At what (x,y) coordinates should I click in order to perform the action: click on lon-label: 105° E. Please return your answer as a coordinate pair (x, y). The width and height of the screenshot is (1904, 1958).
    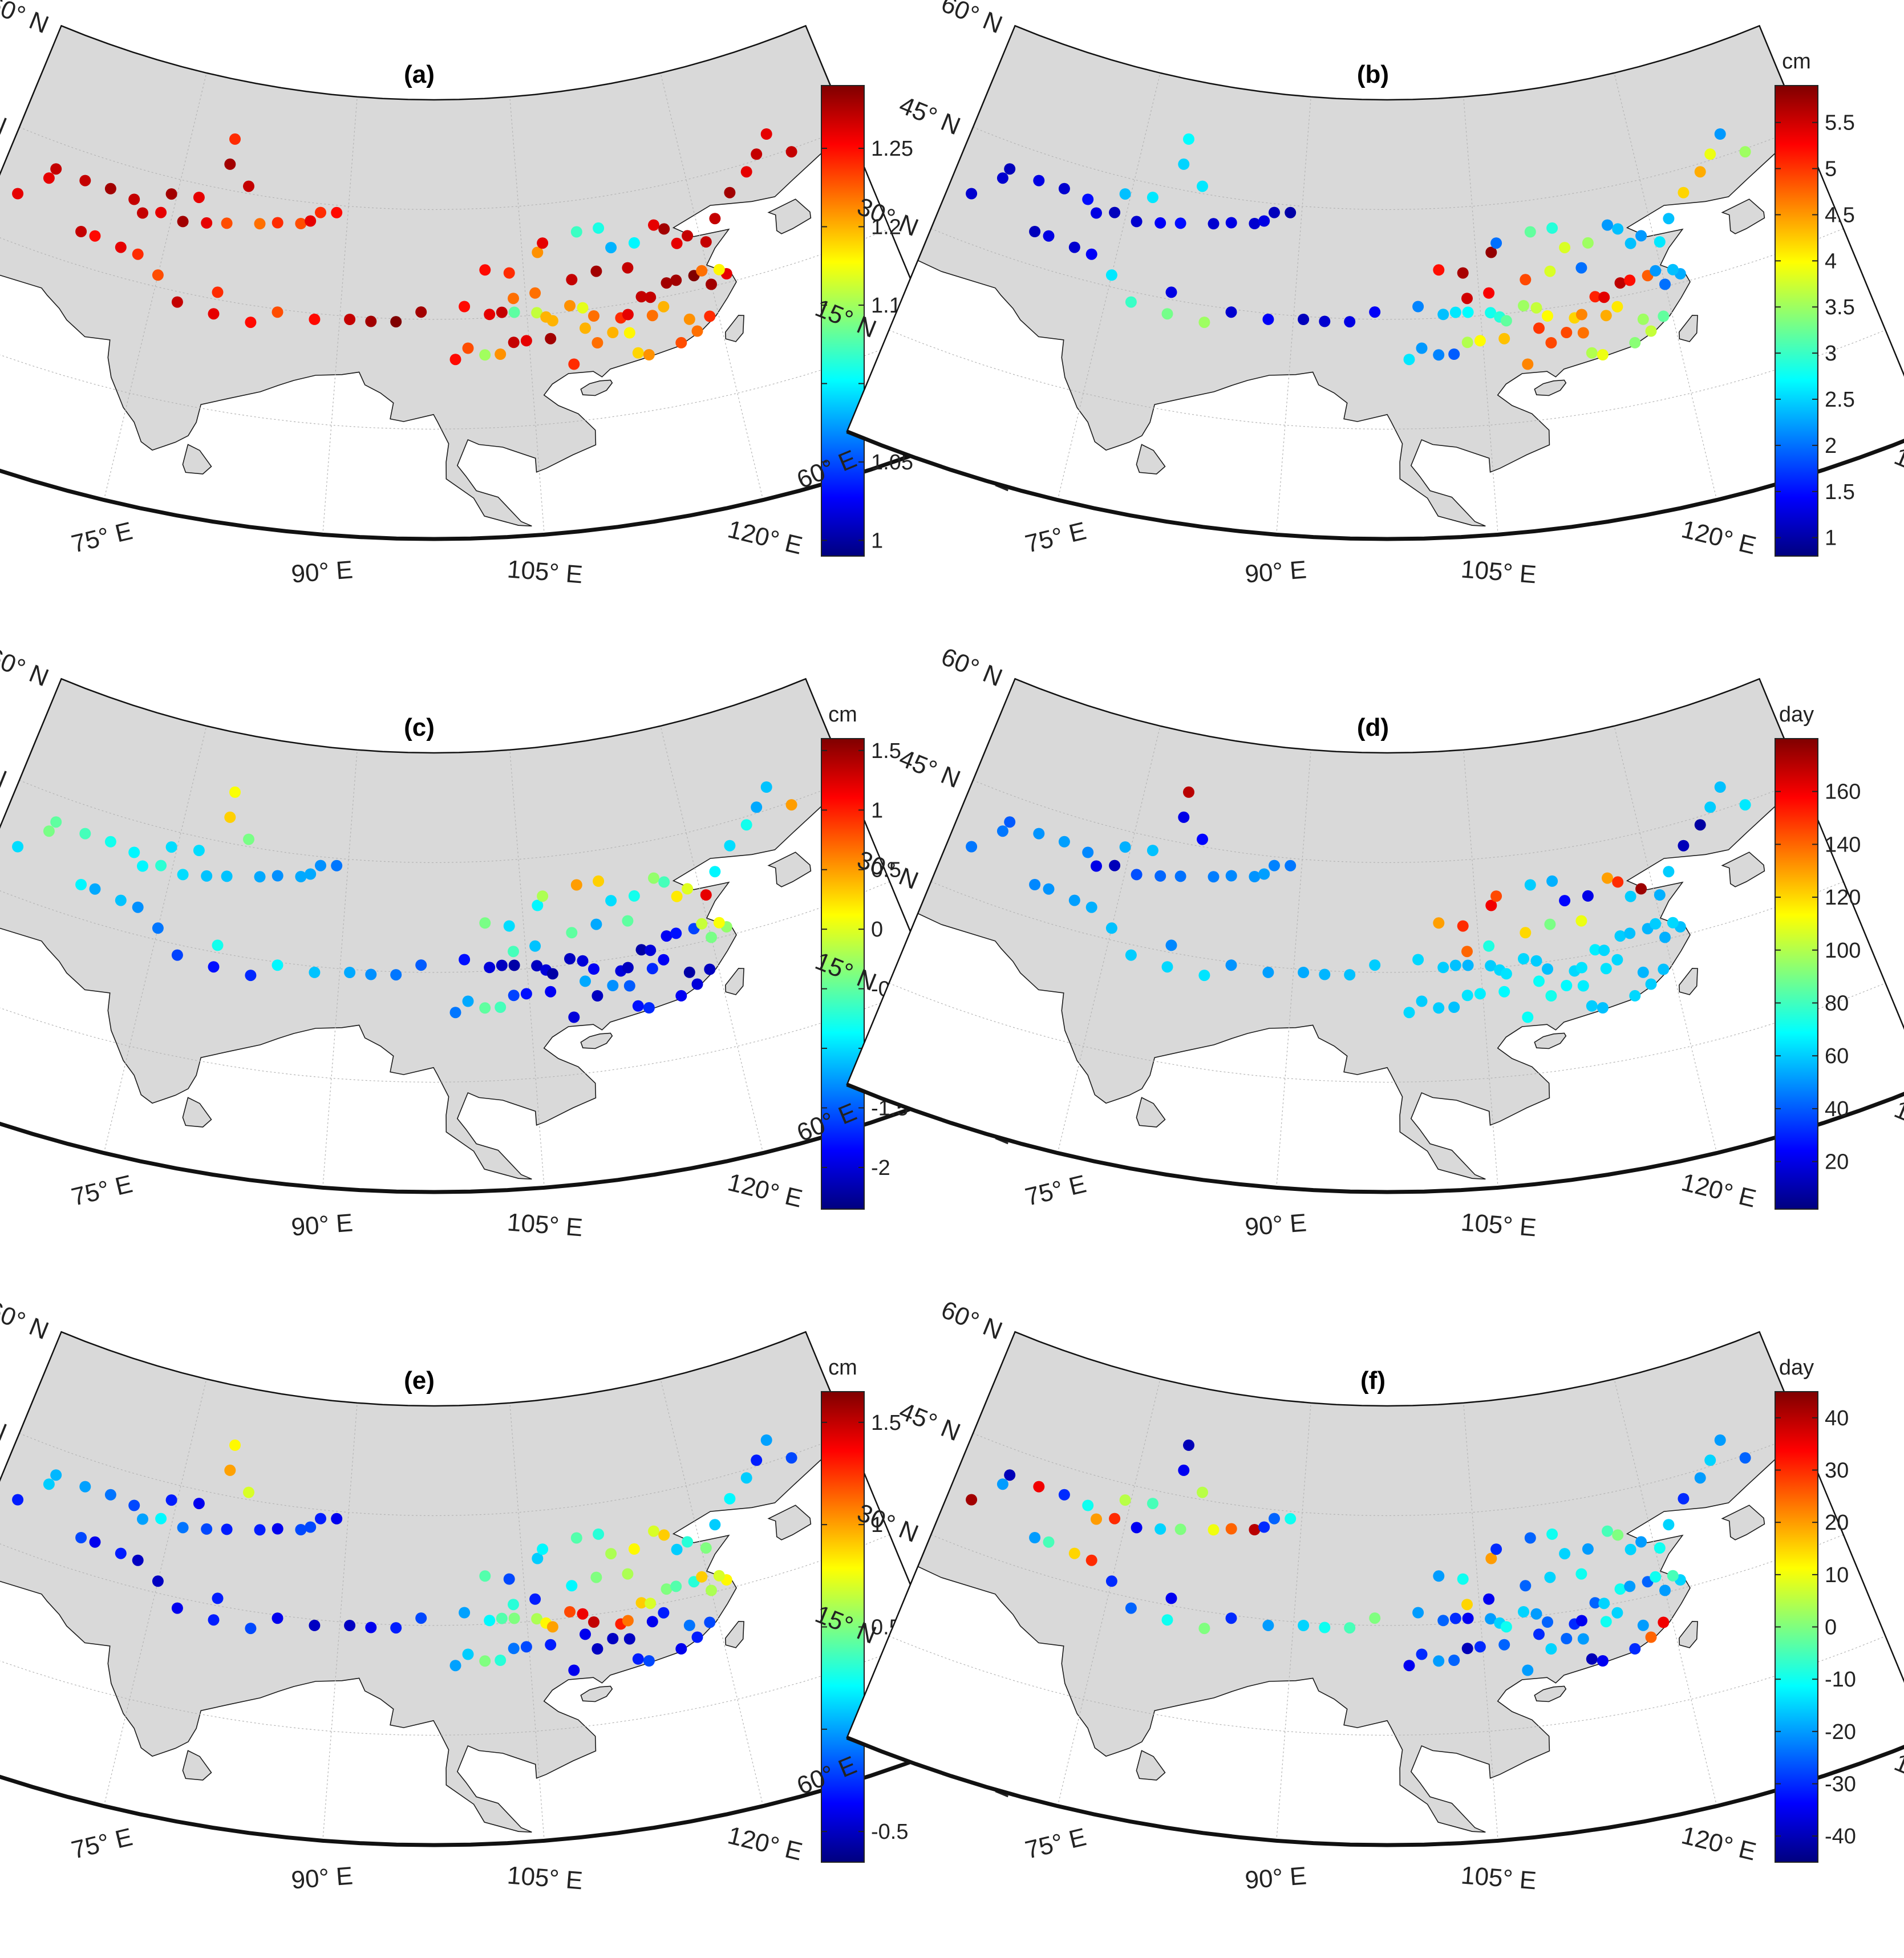
    Looking at the image, I should click on (545, 1878).